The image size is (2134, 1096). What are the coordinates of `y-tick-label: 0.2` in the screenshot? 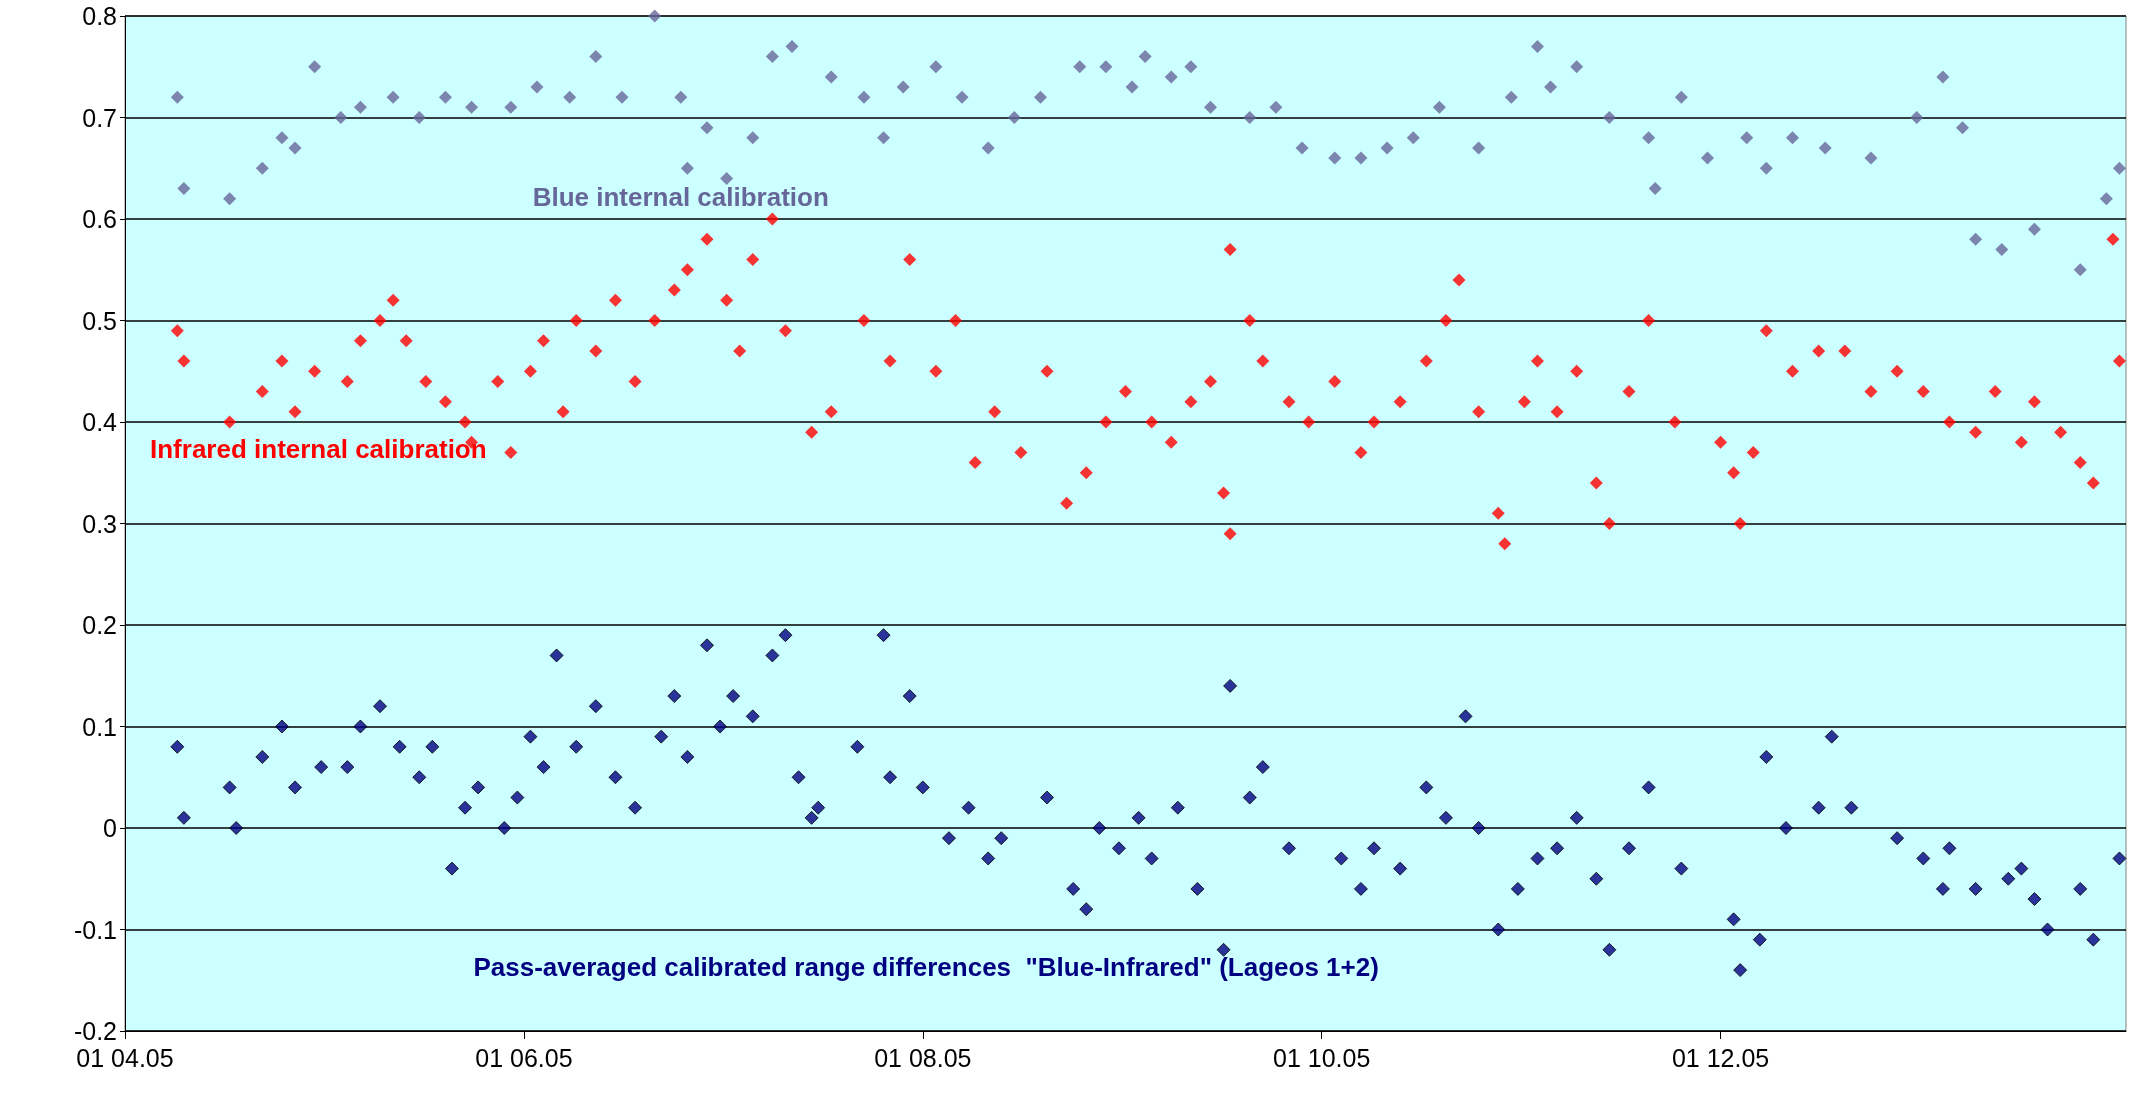 It's located at (99, 625).